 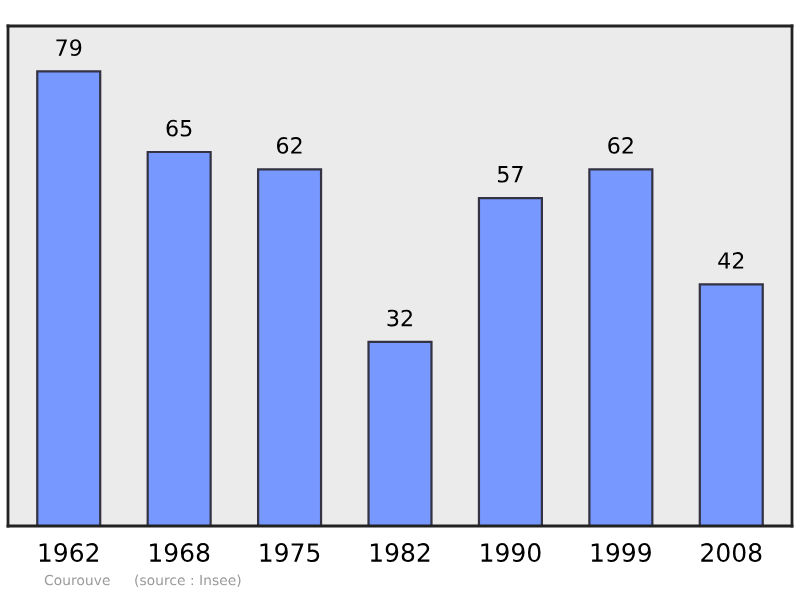 I want to click on x-tick-label: 1968, so click(x=180, y=553).